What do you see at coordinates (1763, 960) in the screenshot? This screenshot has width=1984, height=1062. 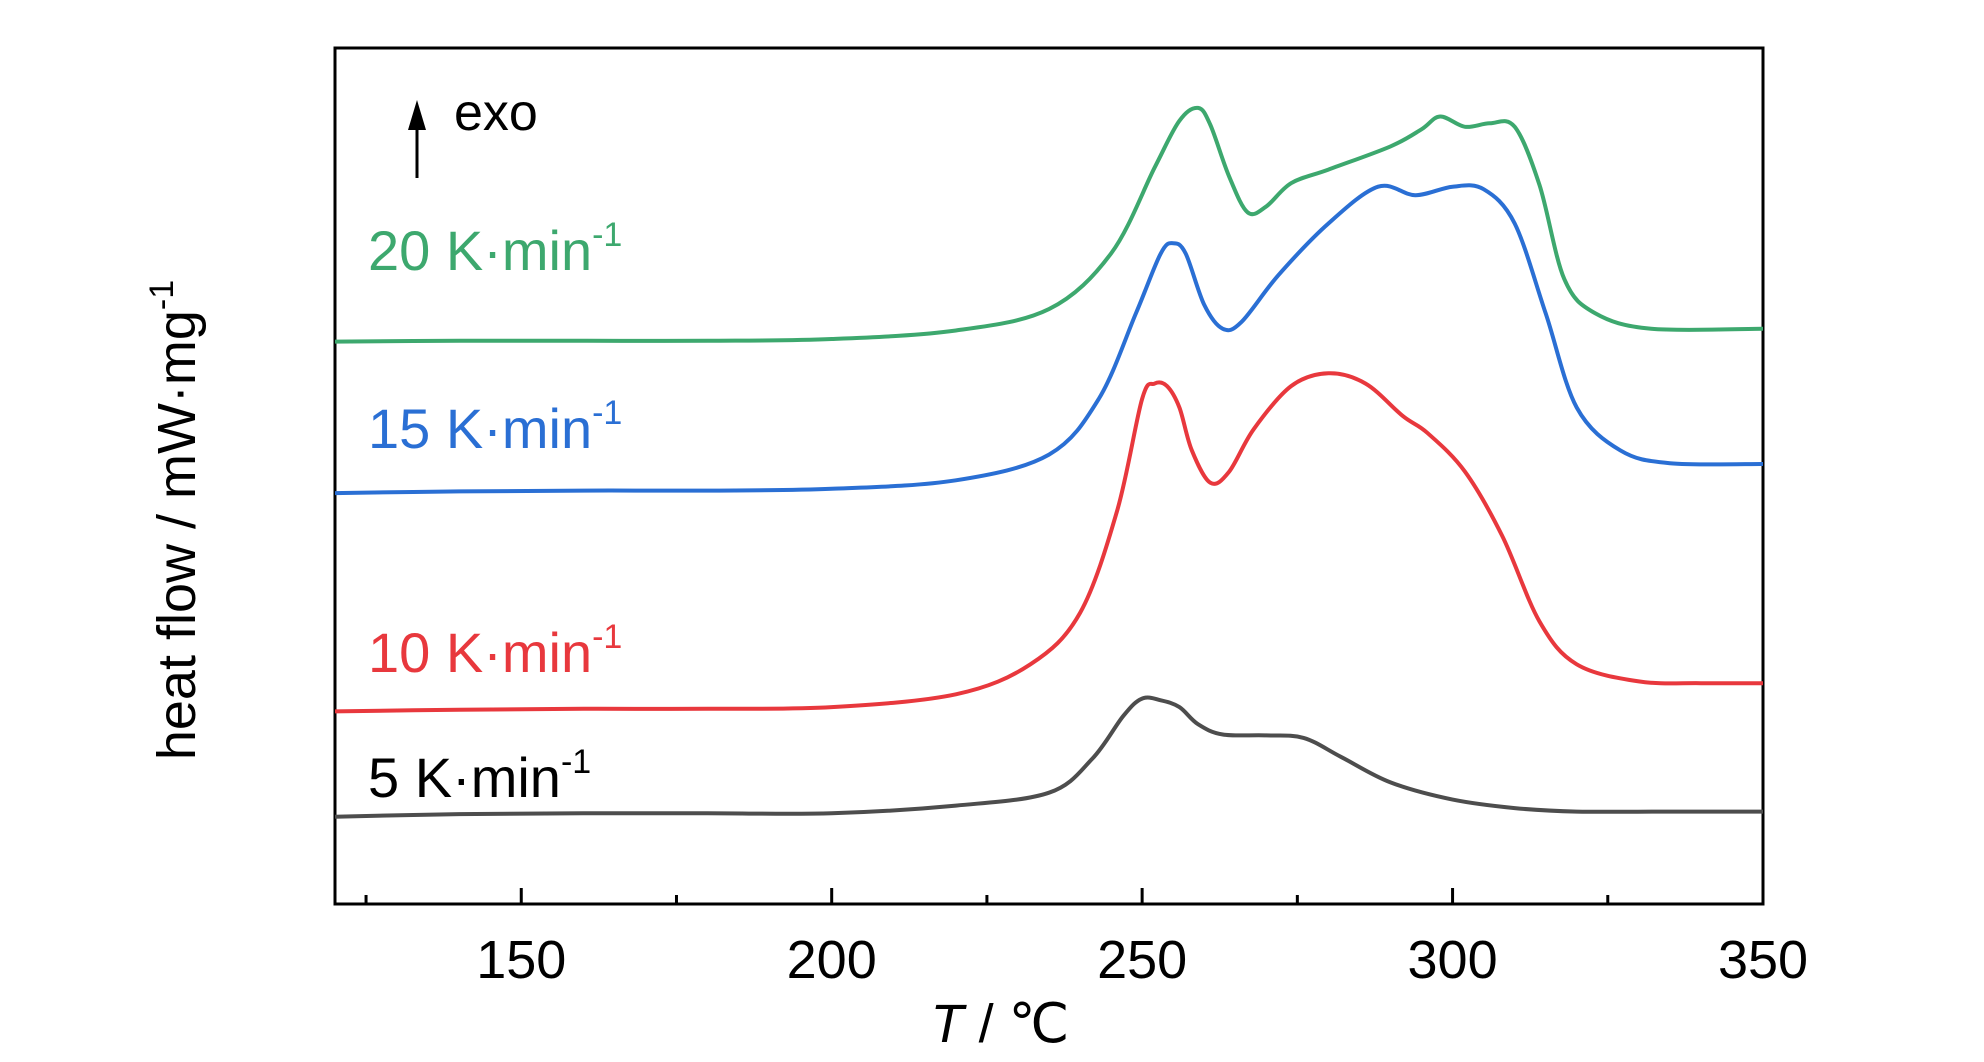 I see `x-tick-label-350: 350` at bounding box center [1763, 960].